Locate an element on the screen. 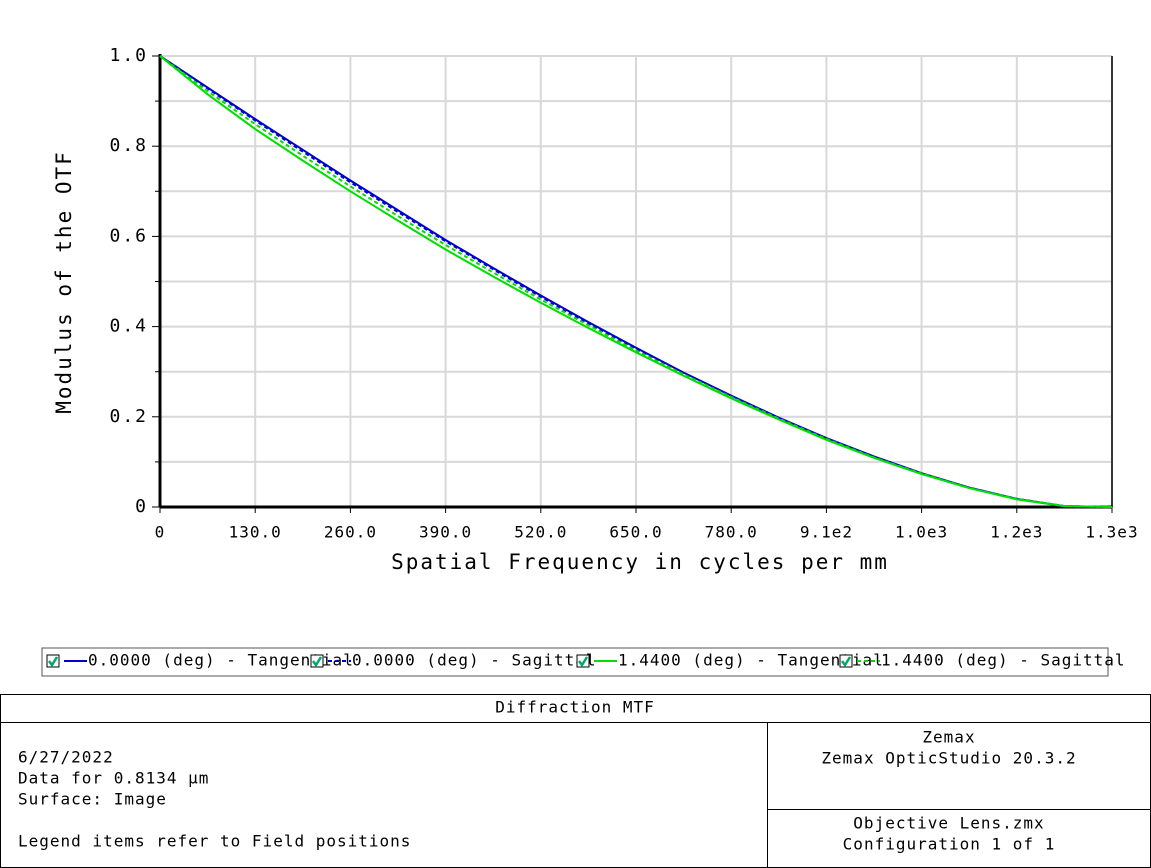 This screenshot has width=1151, height=868. x-tick-label: 390.0 is located at coordinates (445, 532).